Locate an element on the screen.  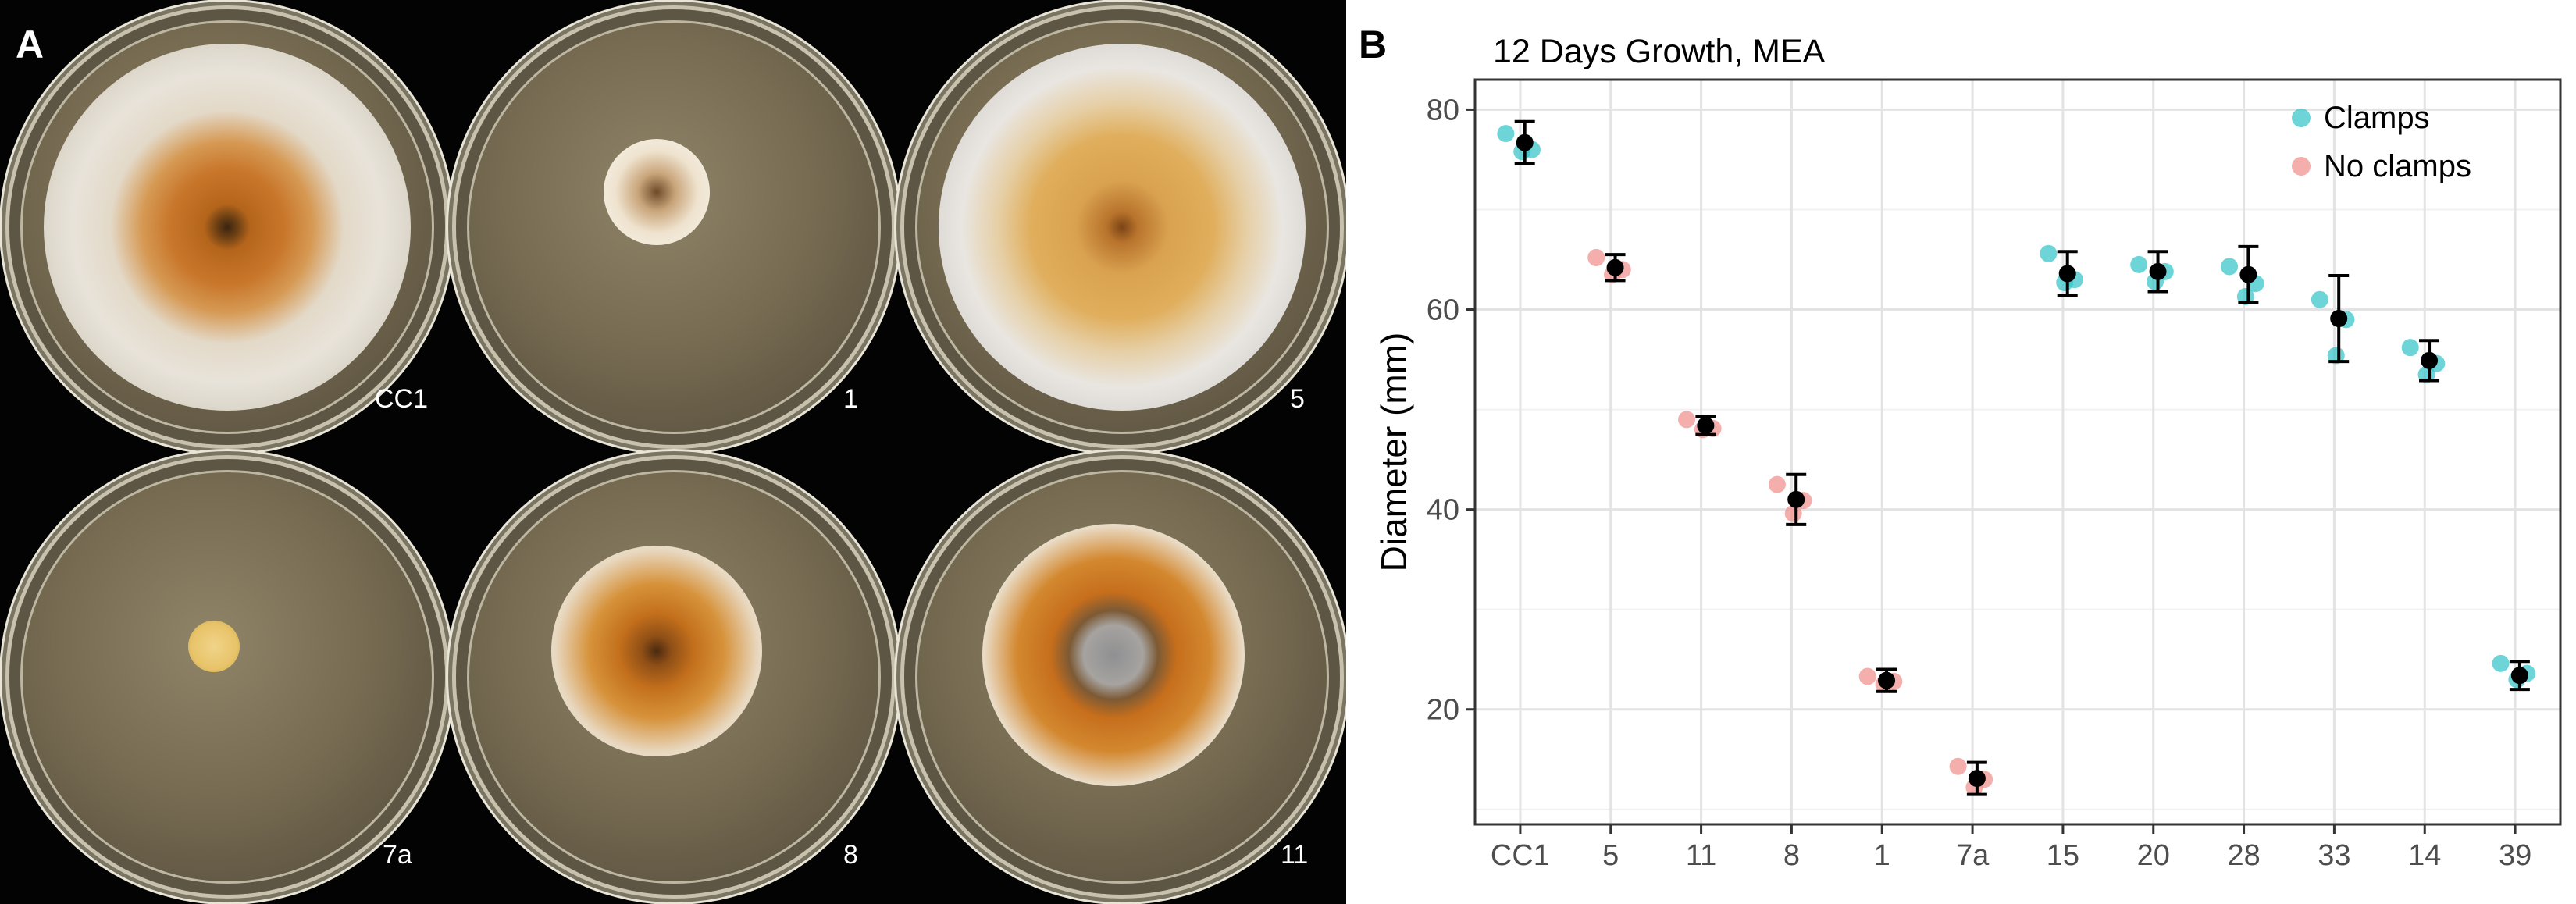
x-tick-label: 7a is located at coordinates (1973, 856).